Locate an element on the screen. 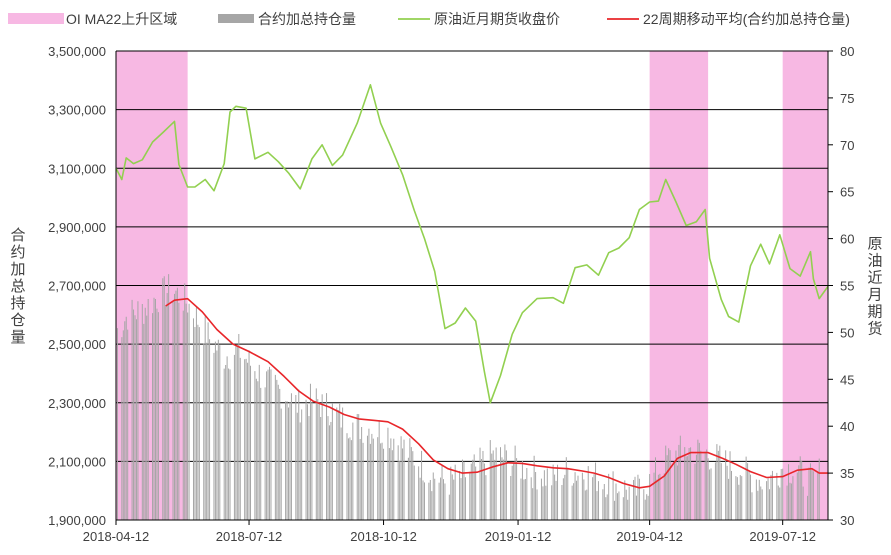 This screenshot has width=891, height=555. y-left-tick-label: 3,500,000 is located at coordinates (77, 51).